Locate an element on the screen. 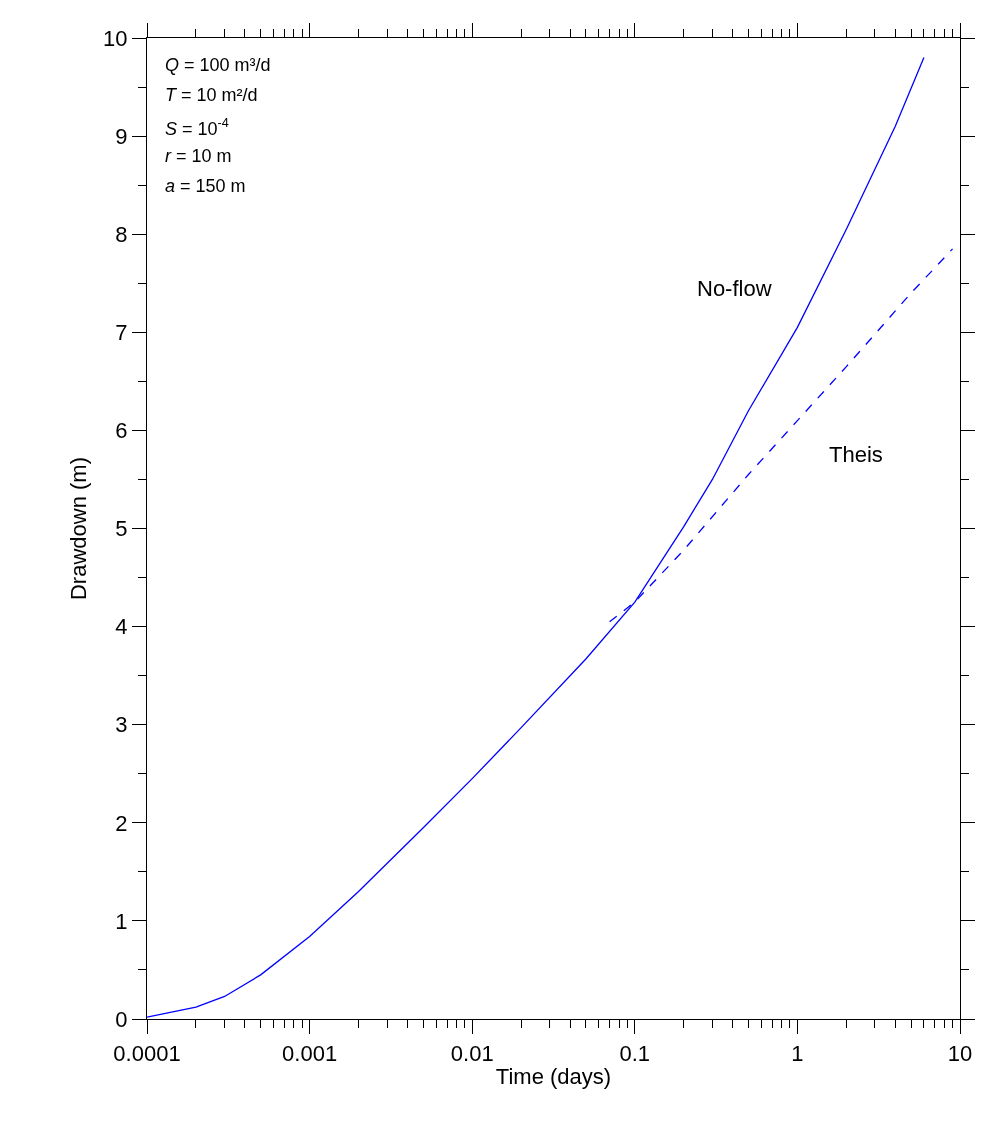  annotation: r = 10 m is located at coordinates (198, 156).